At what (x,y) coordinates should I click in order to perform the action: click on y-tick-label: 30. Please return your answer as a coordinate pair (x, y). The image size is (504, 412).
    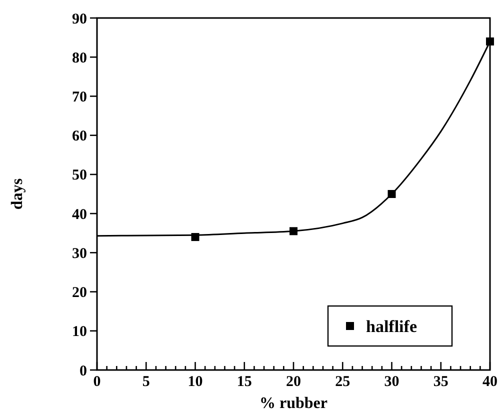
    Looking at the image, I should click on (79, 254).